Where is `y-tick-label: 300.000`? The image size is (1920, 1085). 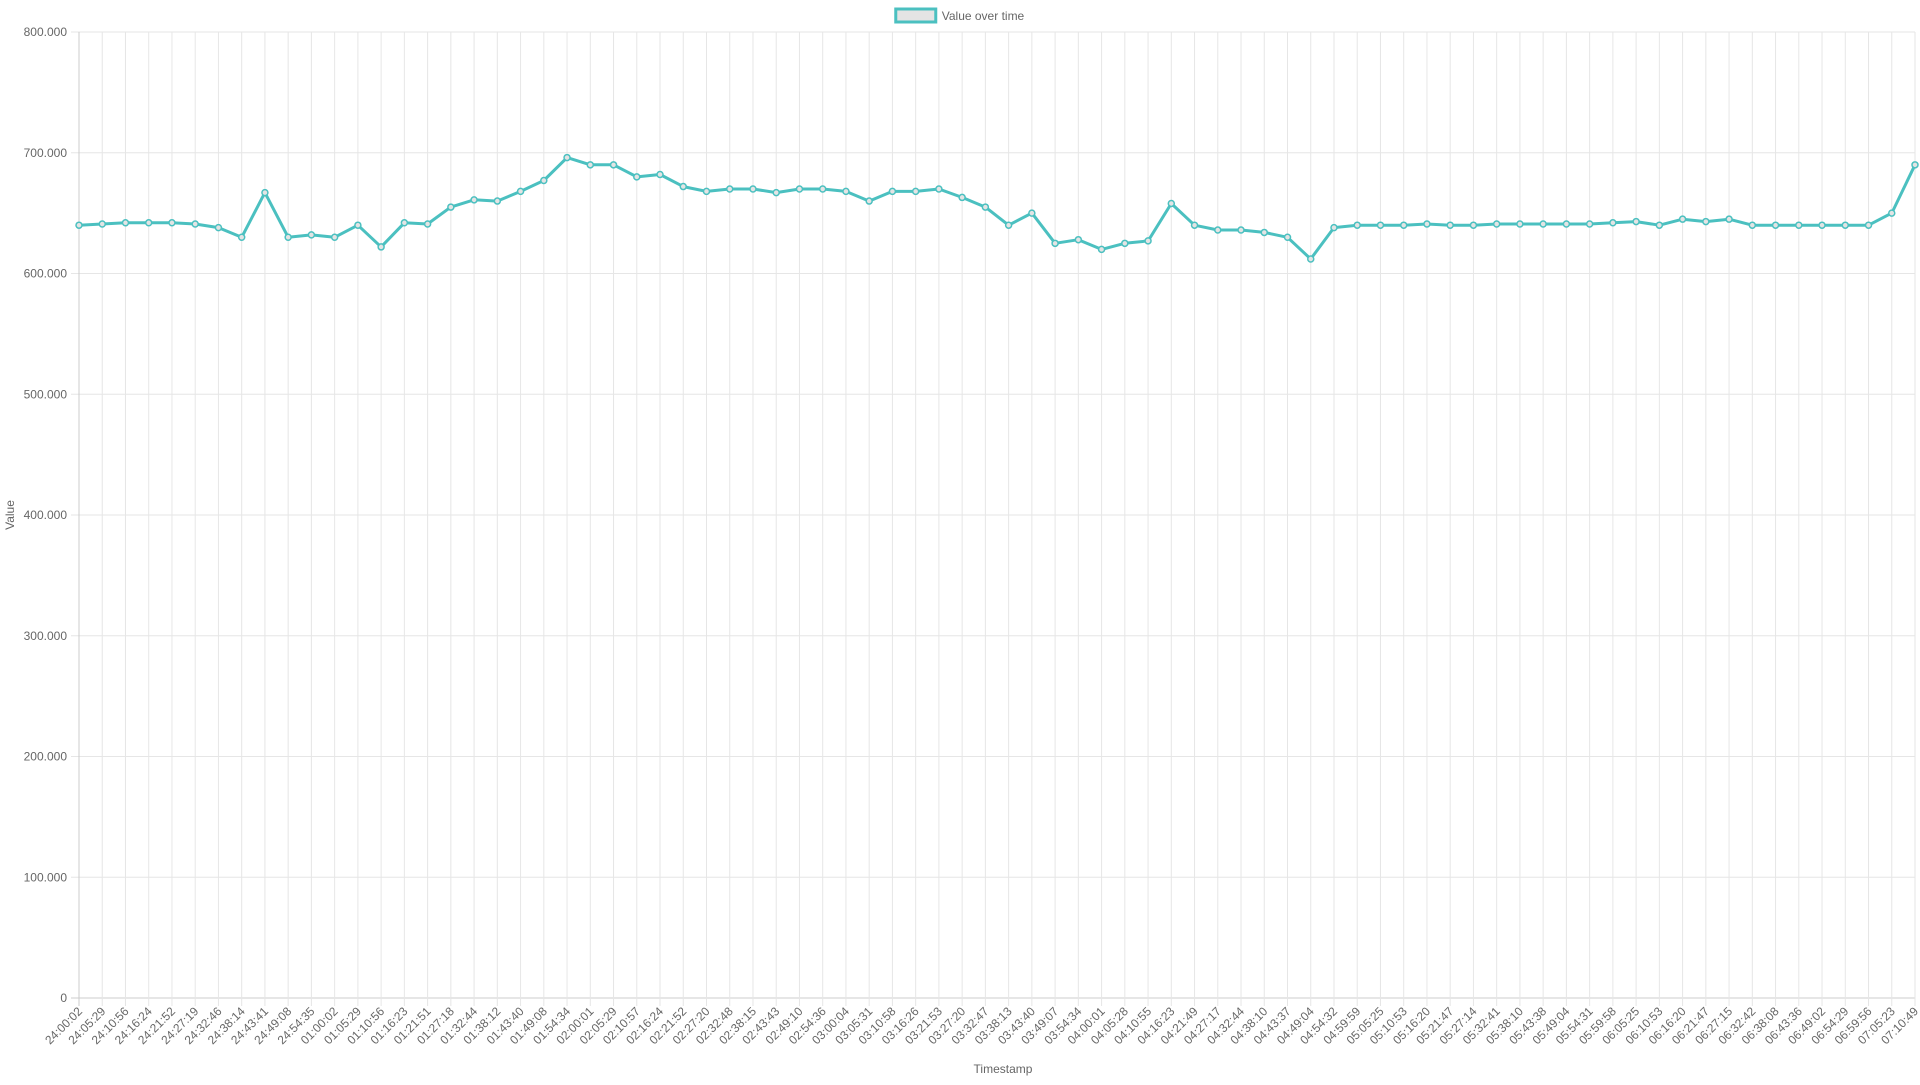
y-tick-label: 300.000 is located at coordinates (46, 636).